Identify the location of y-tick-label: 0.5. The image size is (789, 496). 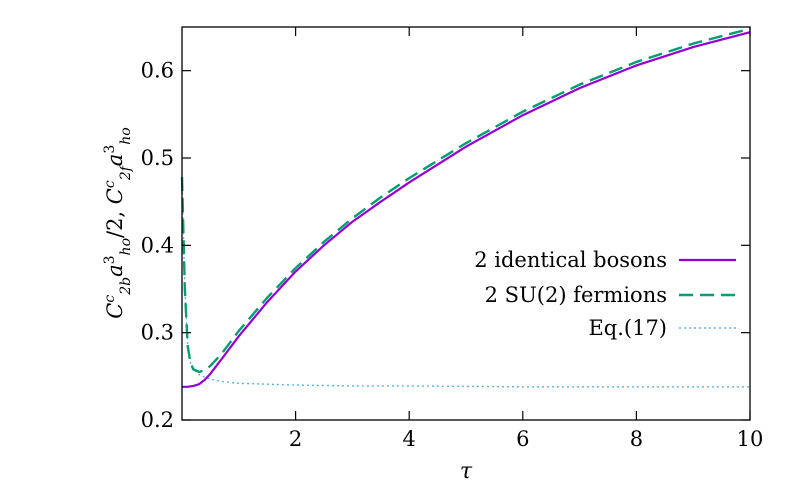
(157, 158).